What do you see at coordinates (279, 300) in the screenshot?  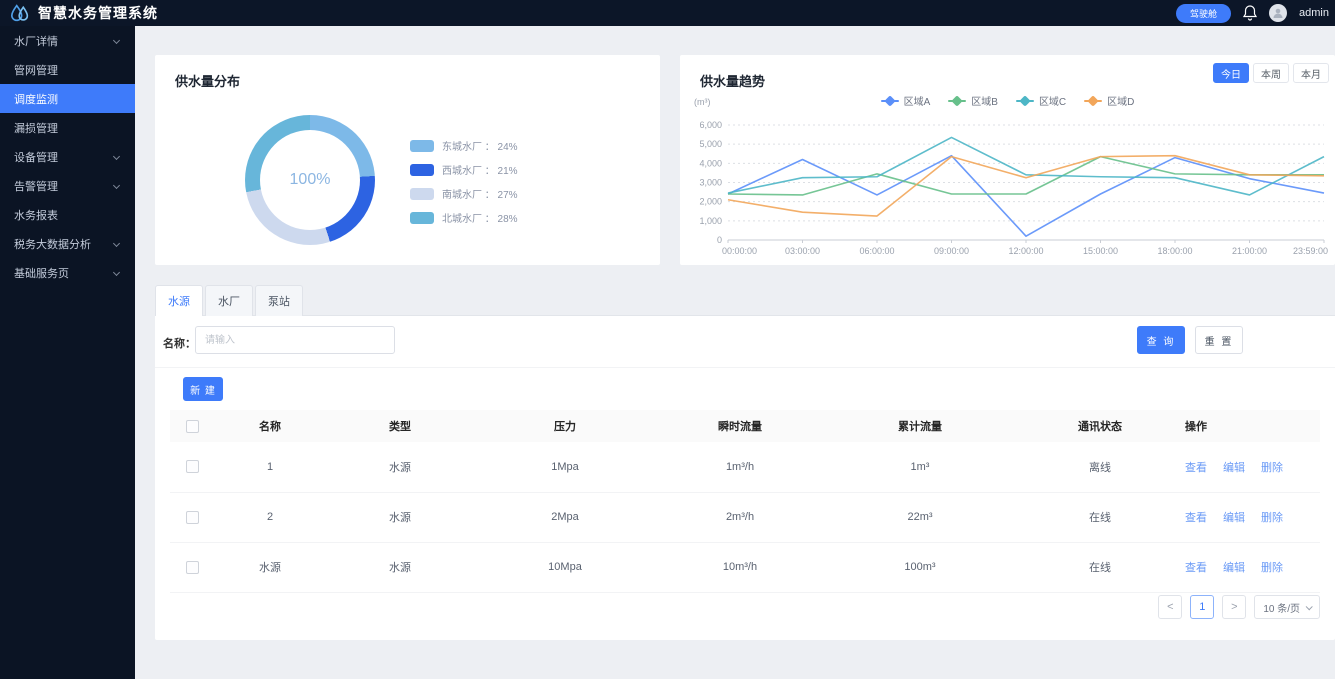 I see `tab-3: 泵站` at bounding box center [279, 300].